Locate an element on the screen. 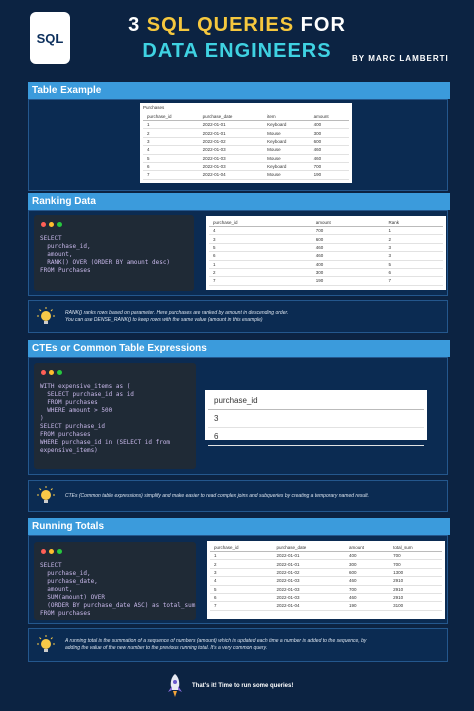  table-cell: 700 is located at coordinates (415, 564).